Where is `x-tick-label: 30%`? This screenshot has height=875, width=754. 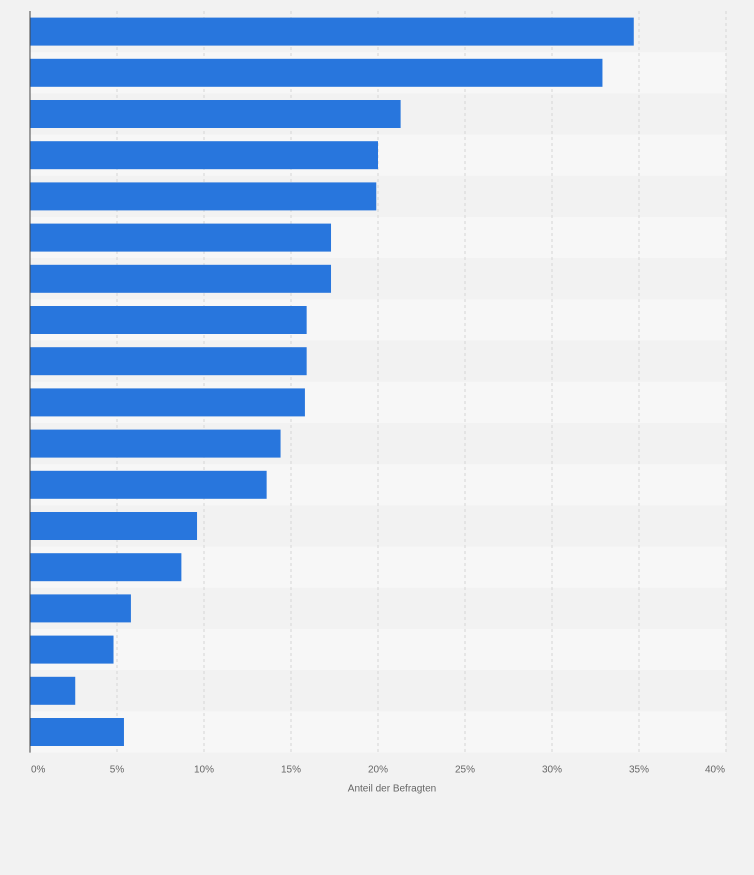 x-tick-label: 30% is located at coordinates (552, 770).